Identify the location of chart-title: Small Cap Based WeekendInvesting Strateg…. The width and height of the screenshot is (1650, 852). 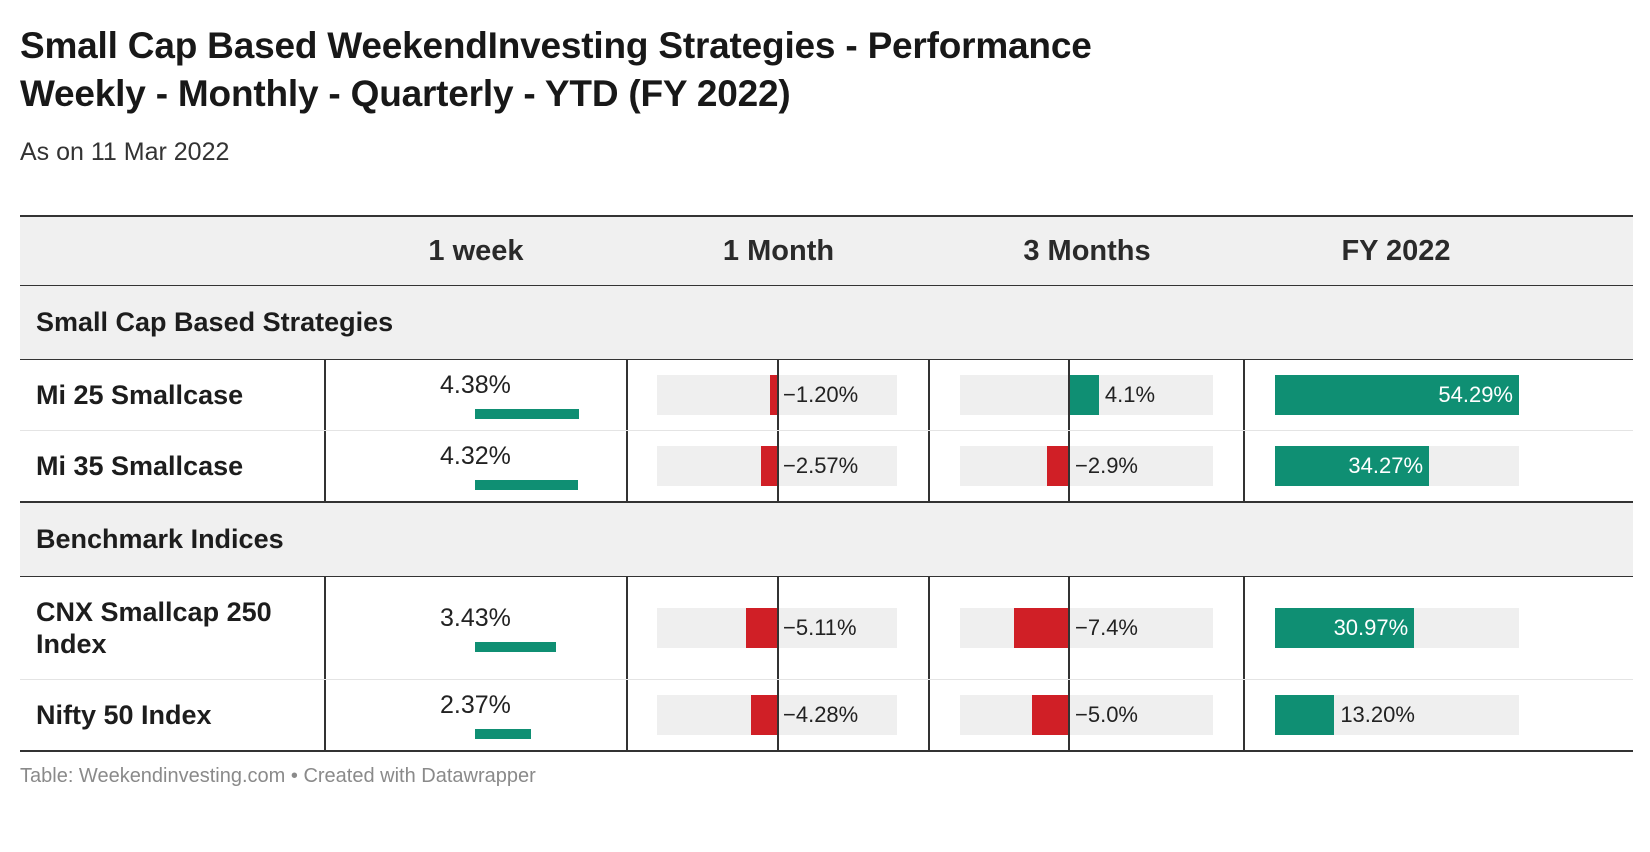
(556, 70).